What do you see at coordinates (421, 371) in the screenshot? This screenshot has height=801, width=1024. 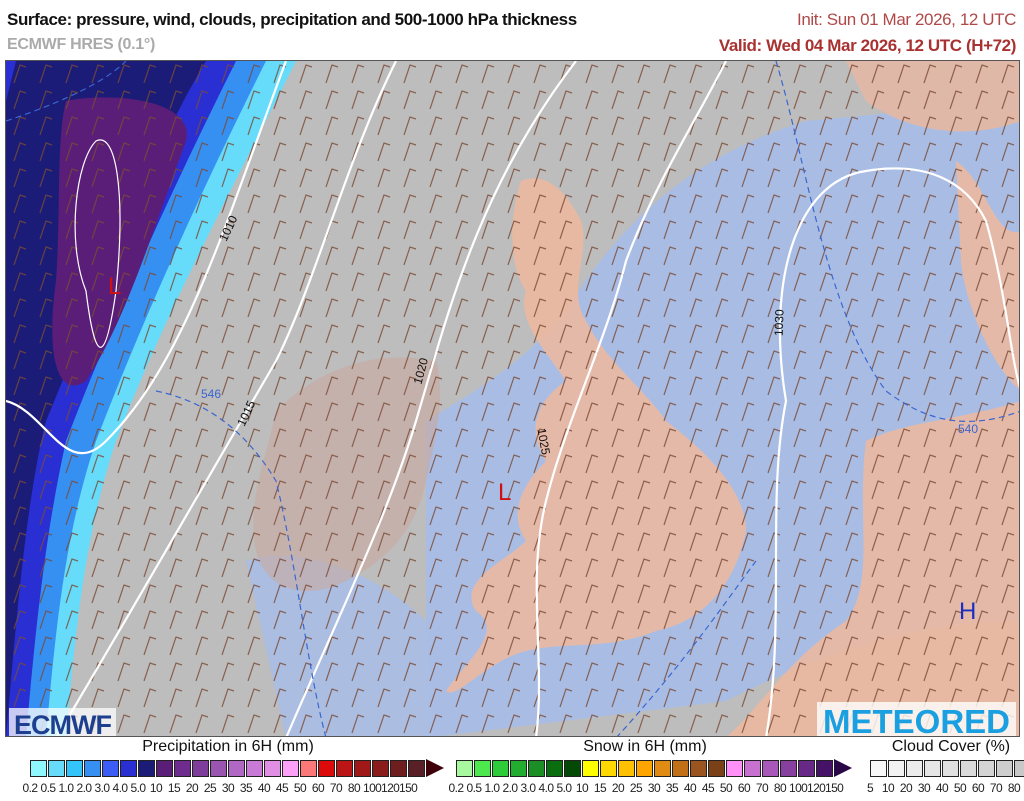 I see `isobar-label: 1020` at bounding box center [421, 371].